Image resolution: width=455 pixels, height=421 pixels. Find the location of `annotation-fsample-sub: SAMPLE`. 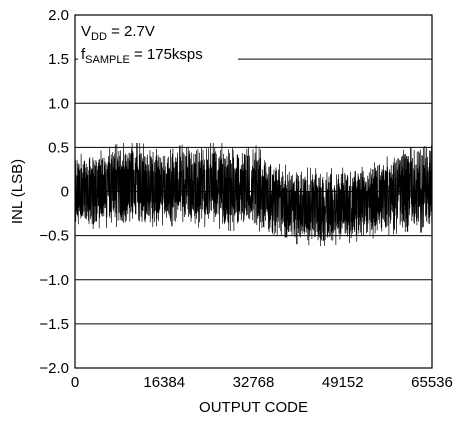

annotation-fsample-sub: SAMPLE is located at coordinates (107, 60).